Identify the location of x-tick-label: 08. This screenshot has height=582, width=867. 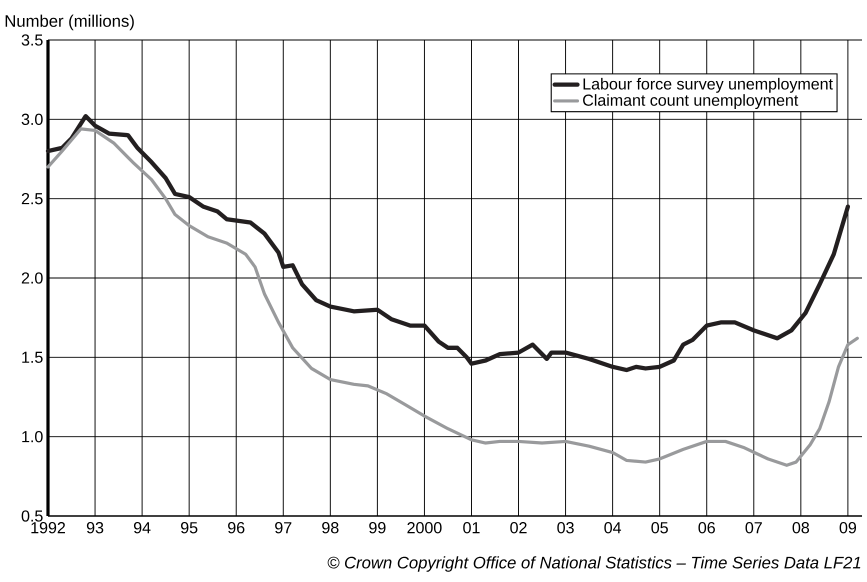
(801, 528).